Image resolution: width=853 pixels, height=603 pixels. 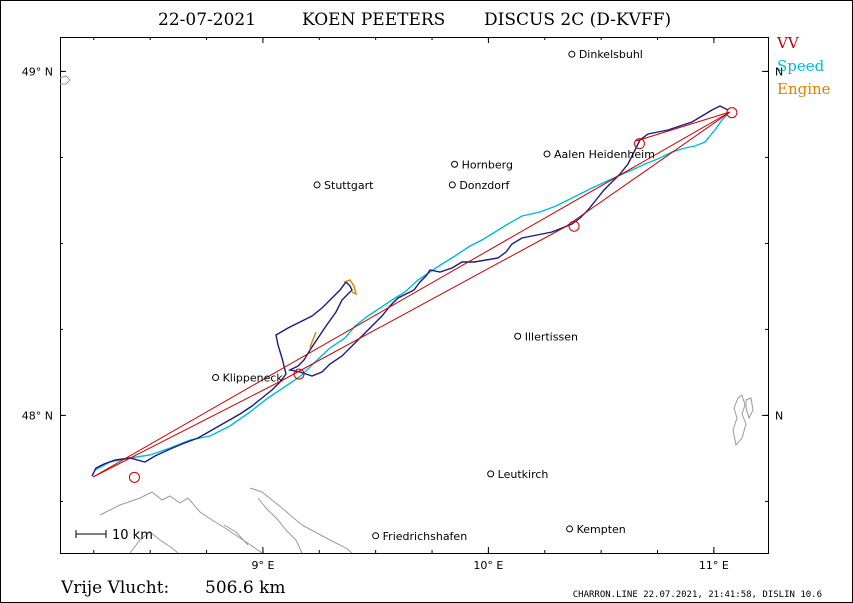 What do you see at coordinates (37, 71) in the screenshot?
I see `lat-tick-label: 49° N` at bounding box center [37, 71].